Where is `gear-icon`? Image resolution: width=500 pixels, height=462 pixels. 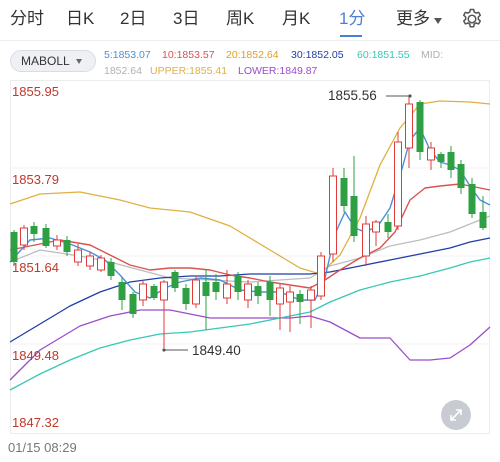
gear-icon is located at coordinates (472, 19).